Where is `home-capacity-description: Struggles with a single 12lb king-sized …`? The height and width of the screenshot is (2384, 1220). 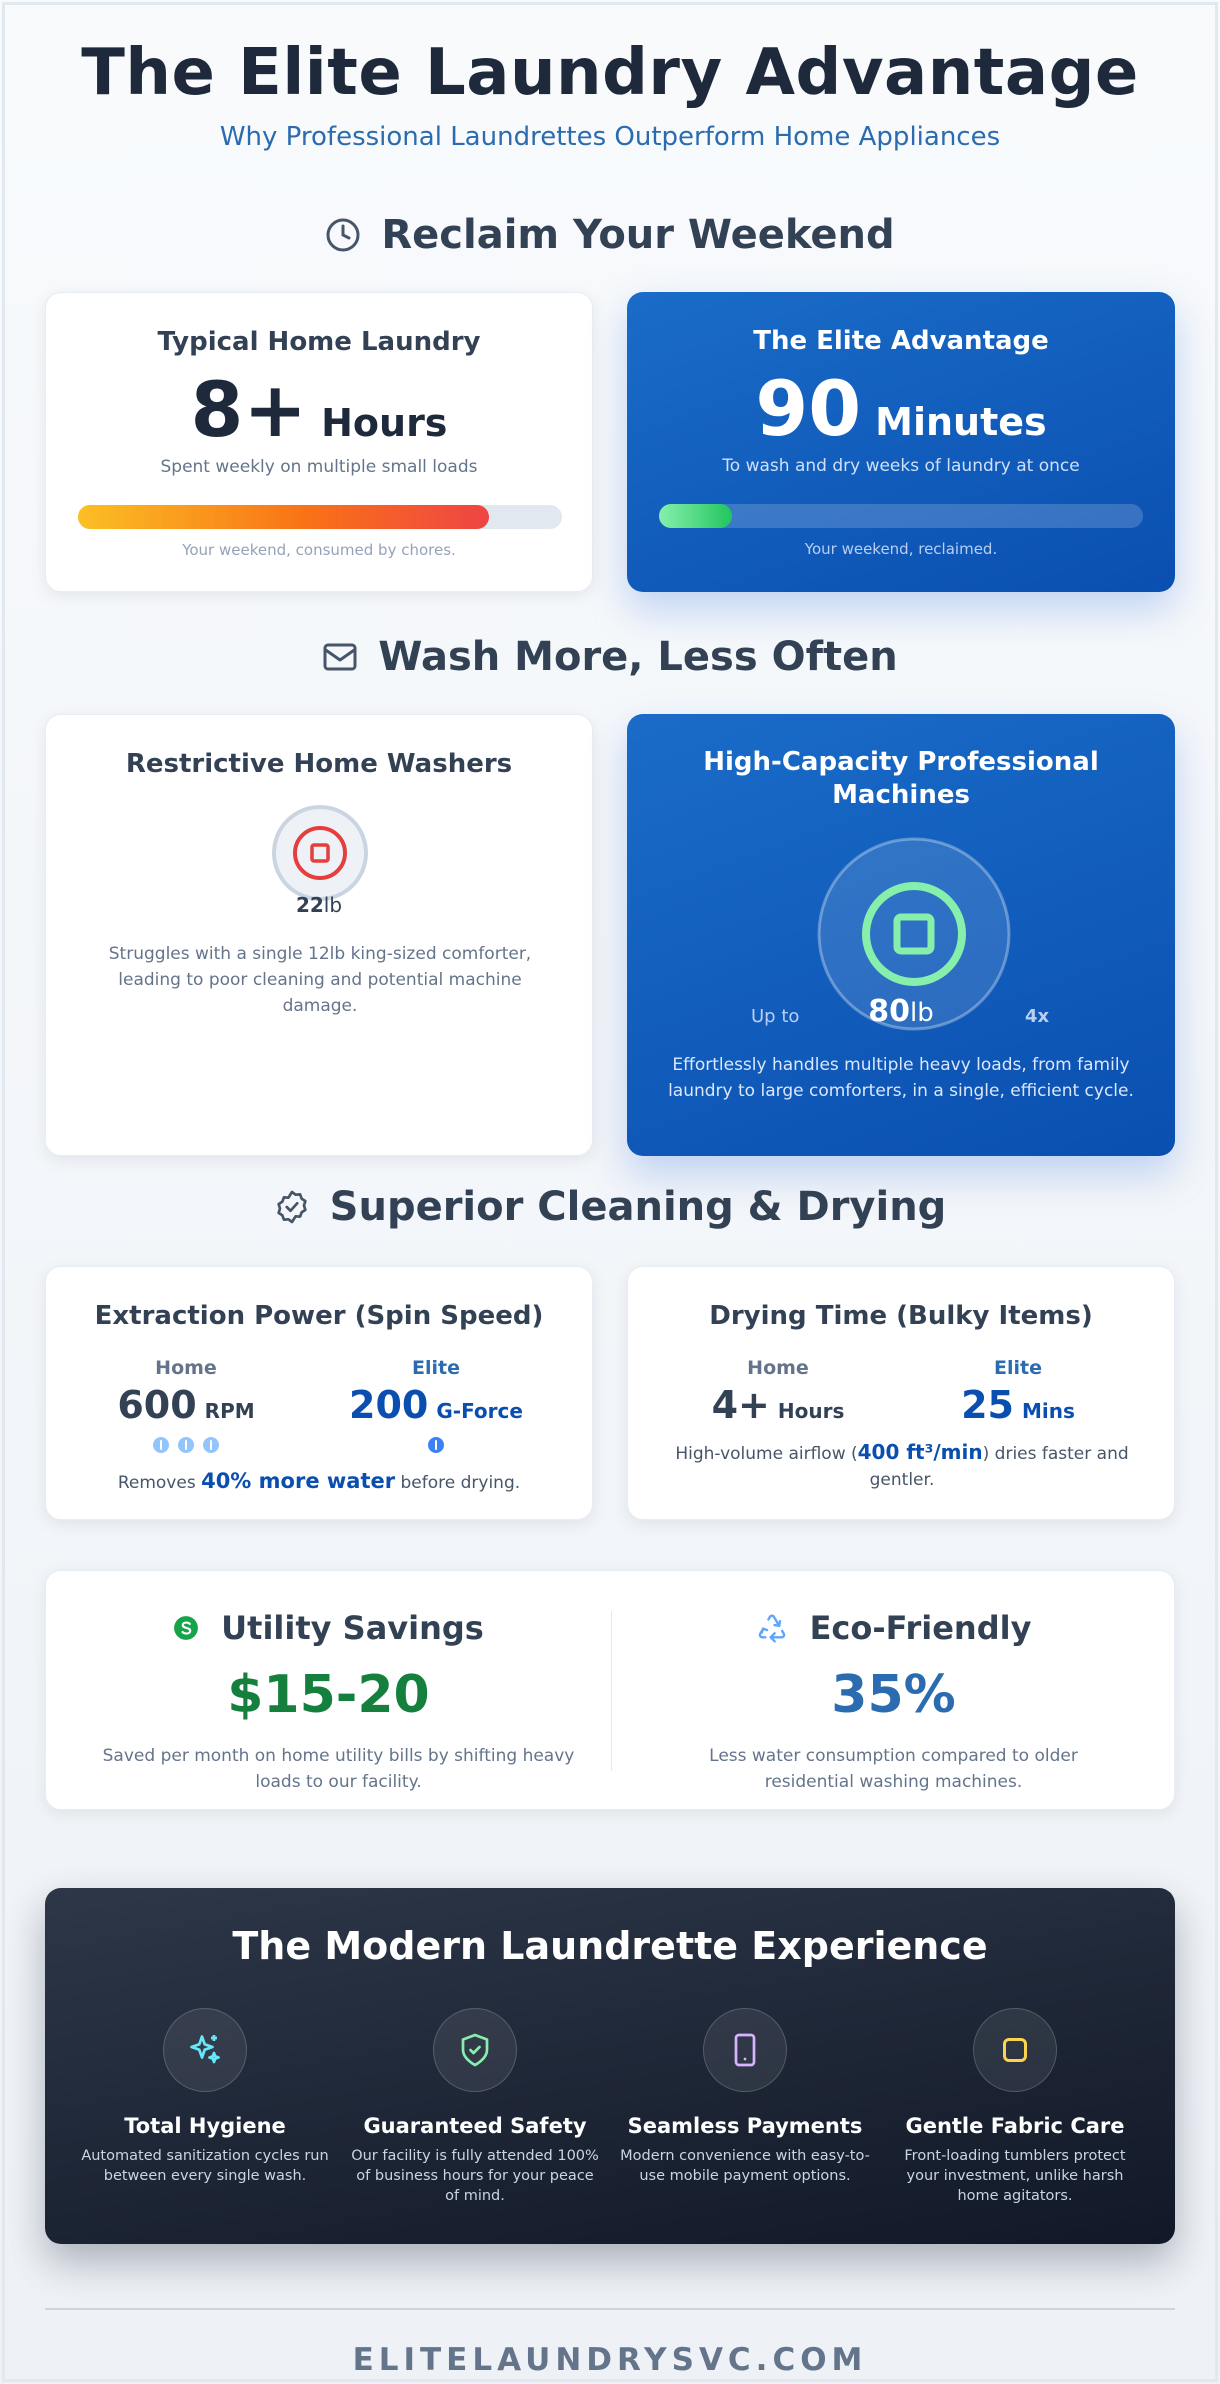 home-capacity-description: Struggles with a single 12lb king-sized … is located at coordinates (320, 980).